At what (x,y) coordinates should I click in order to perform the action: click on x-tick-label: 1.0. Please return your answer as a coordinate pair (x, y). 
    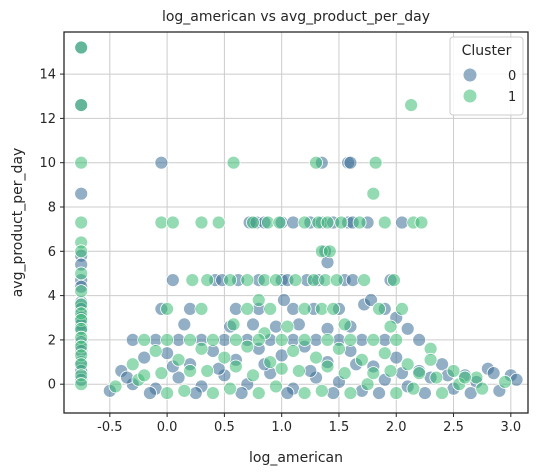
    Looking at the image, I should click on (281, 427).